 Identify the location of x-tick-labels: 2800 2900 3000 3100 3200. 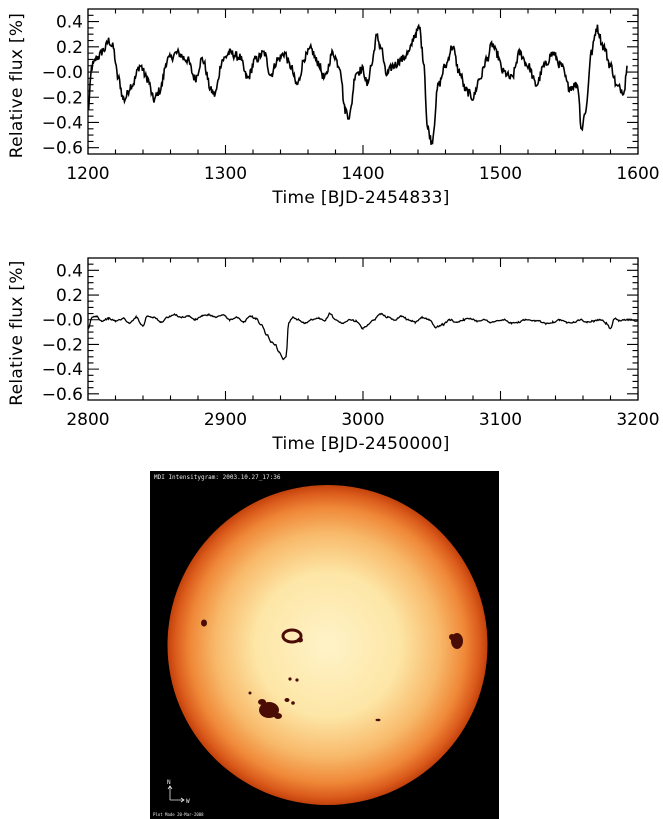
(362, 420).